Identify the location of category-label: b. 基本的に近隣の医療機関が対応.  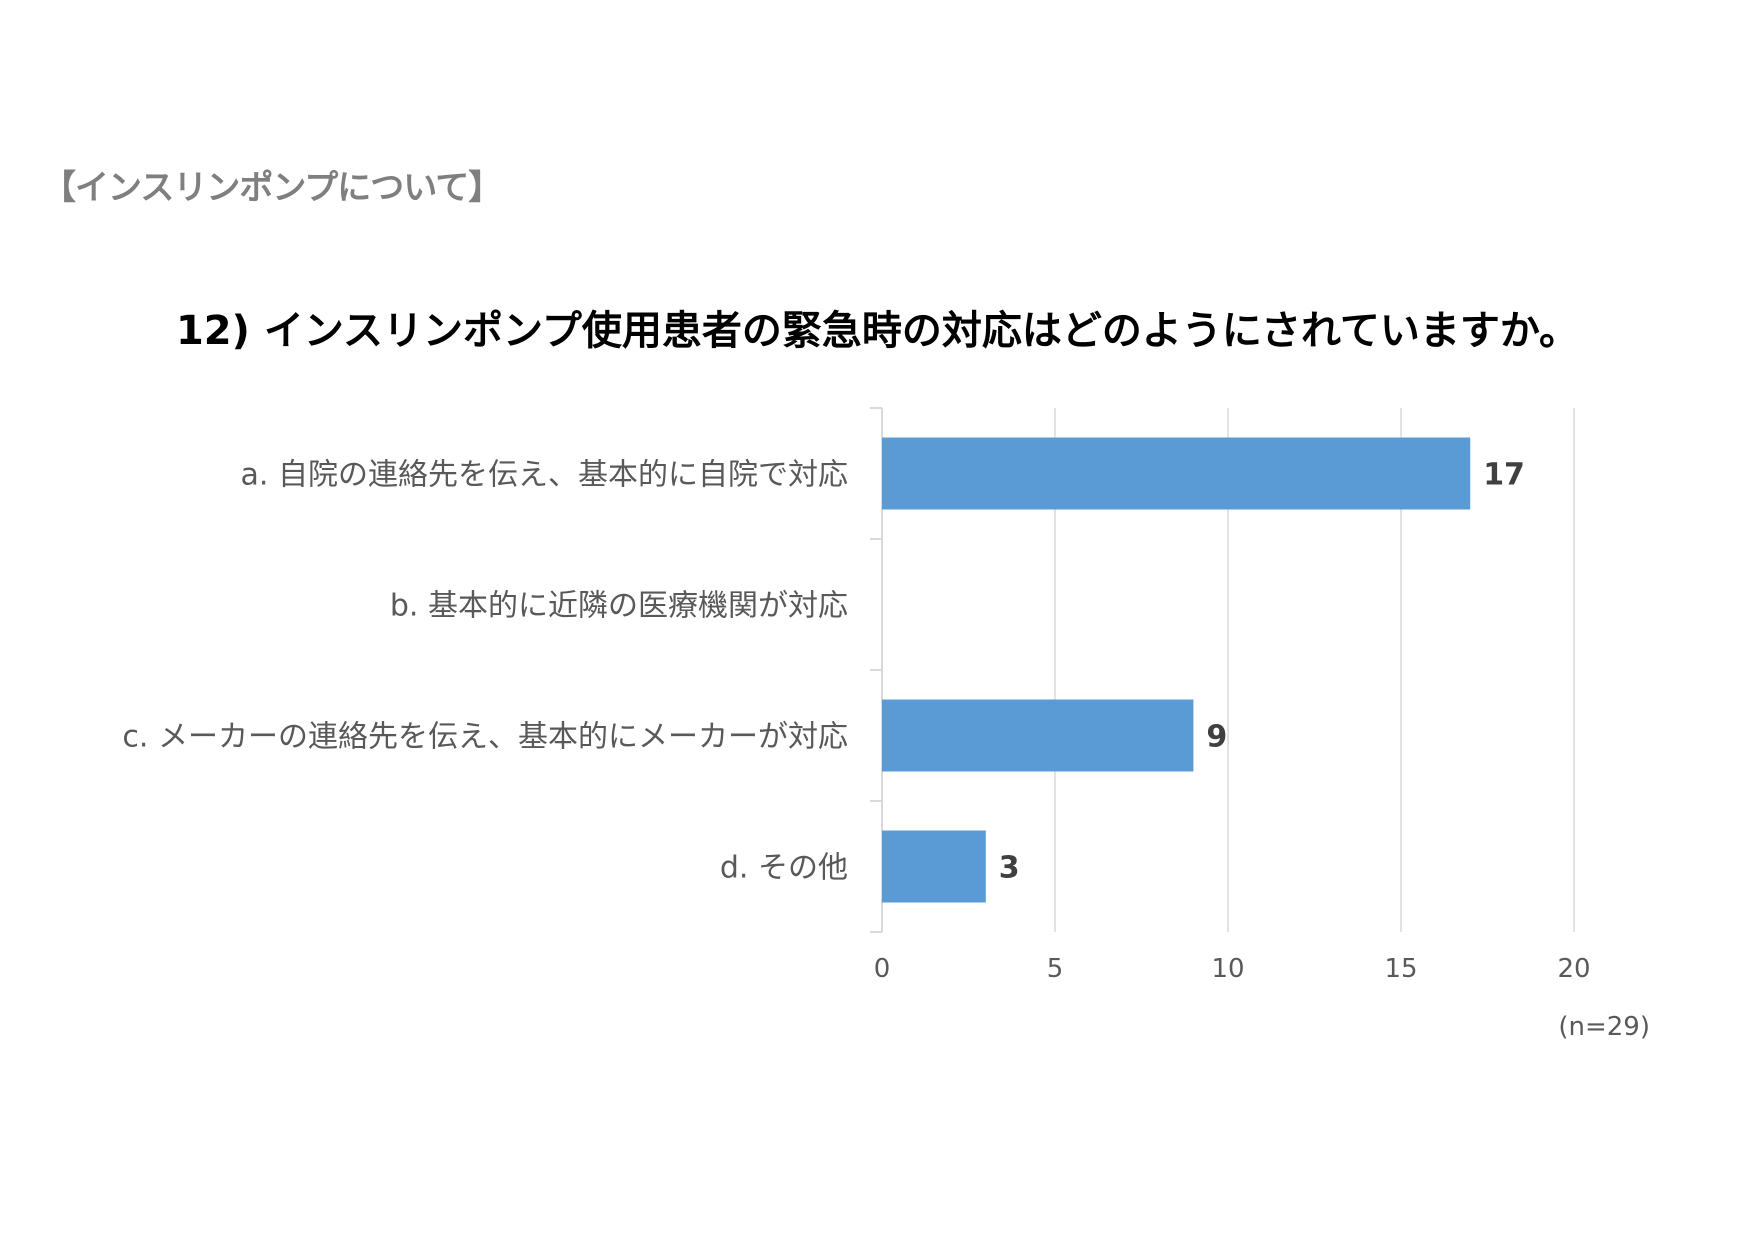
(619, 606).